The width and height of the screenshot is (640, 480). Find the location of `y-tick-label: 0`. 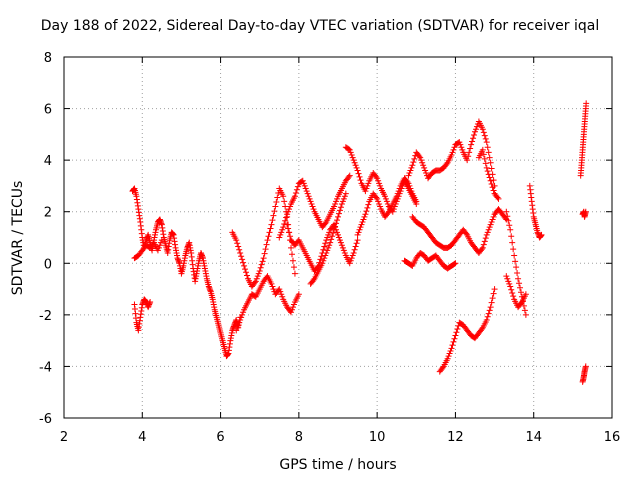

y-tick-label: 0 is located at coordinates (48, 264).